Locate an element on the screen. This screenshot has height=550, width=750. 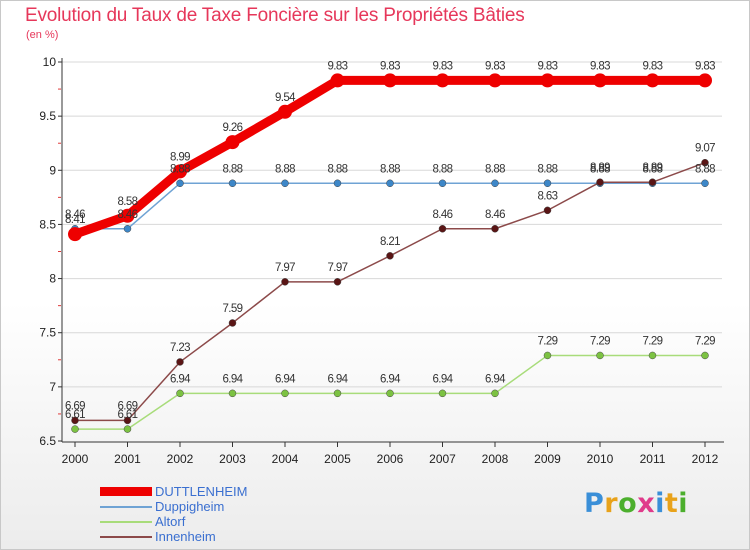
data-label: 8.41 is located at coordinates (75, 220).